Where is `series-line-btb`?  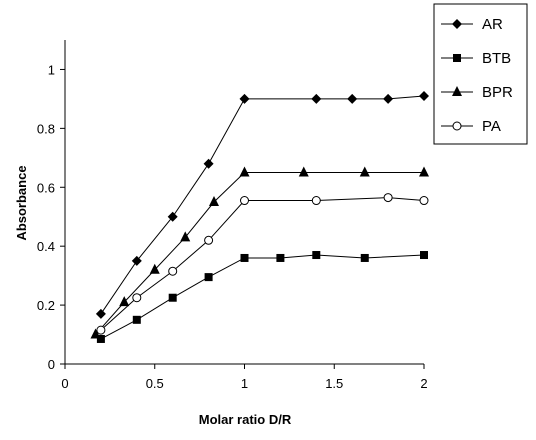
series-line-btb is located at coordinates (262, 297).